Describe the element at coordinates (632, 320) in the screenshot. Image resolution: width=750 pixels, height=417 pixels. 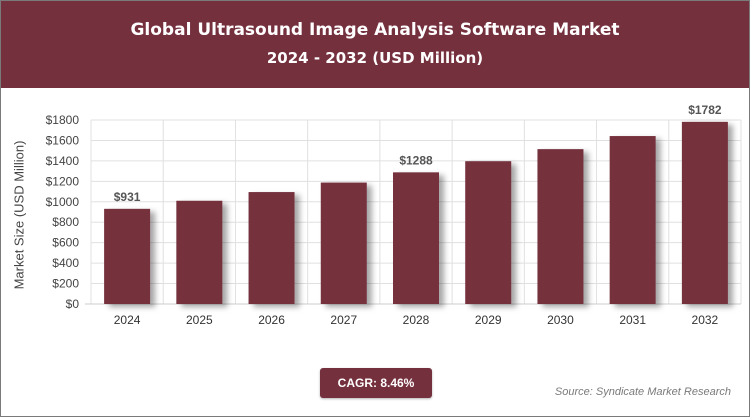
I see `x-tick-label: 2031` at that location.